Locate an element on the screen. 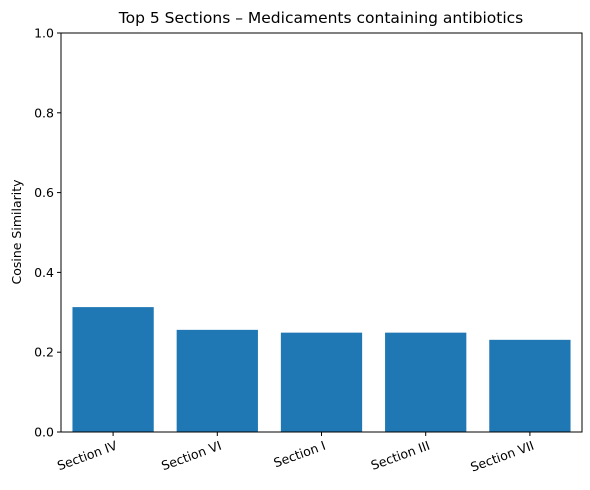 The width and height of the screenshot is (590, 490). y-axis-ticks: 0.0 0.2 0.4 0.6 0.8 1.0 is located at coordinates (47, 233).